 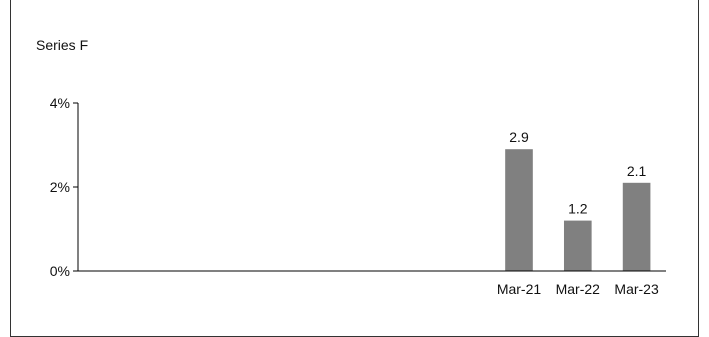 I want to click on y-tick-label: 2%, so click(x=60, y=187).